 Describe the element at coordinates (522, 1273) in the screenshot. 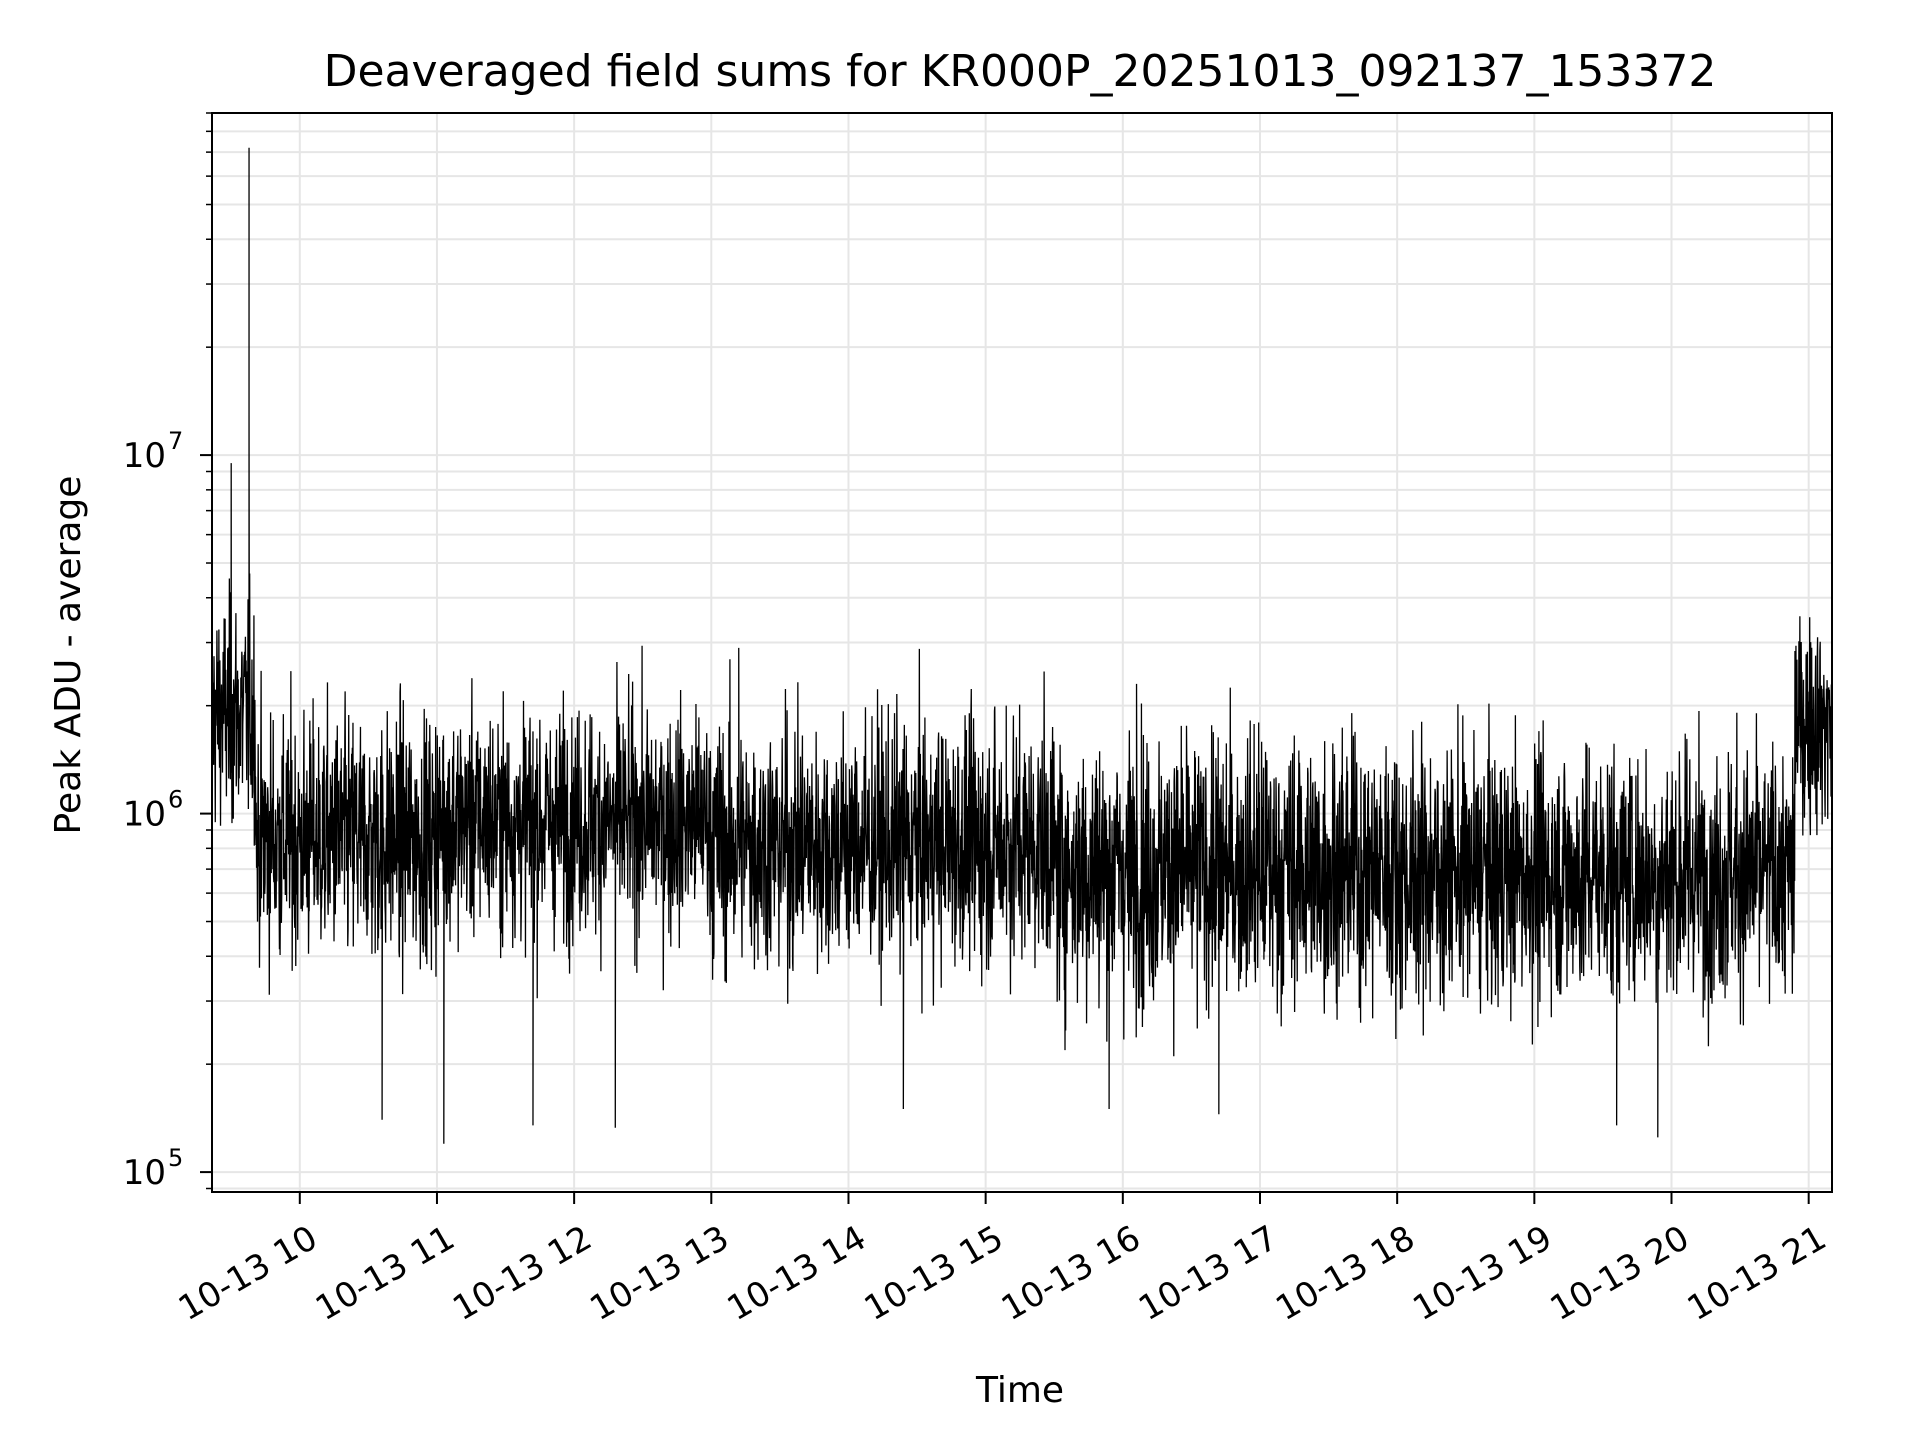

I see `x-tick-label: 10-13 12` at that location.